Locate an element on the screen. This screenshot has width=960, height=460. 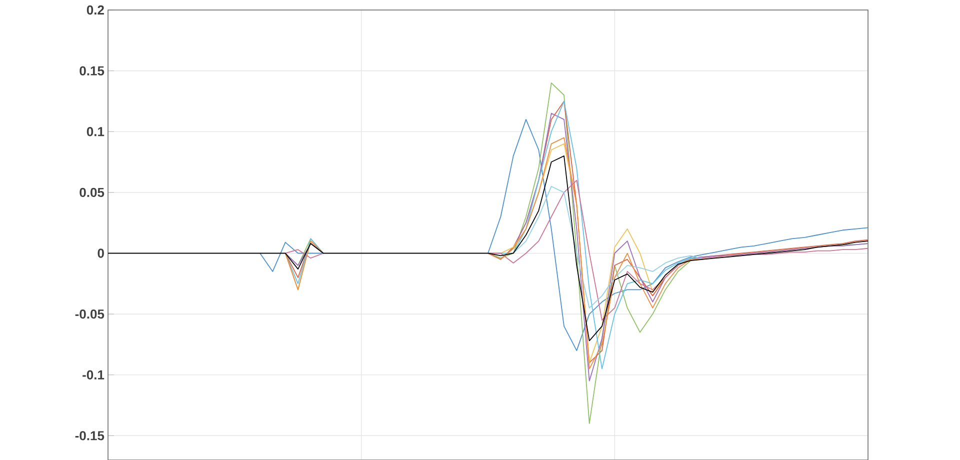
y-tick-label: -0.05 is located at coordinates (89, 314).